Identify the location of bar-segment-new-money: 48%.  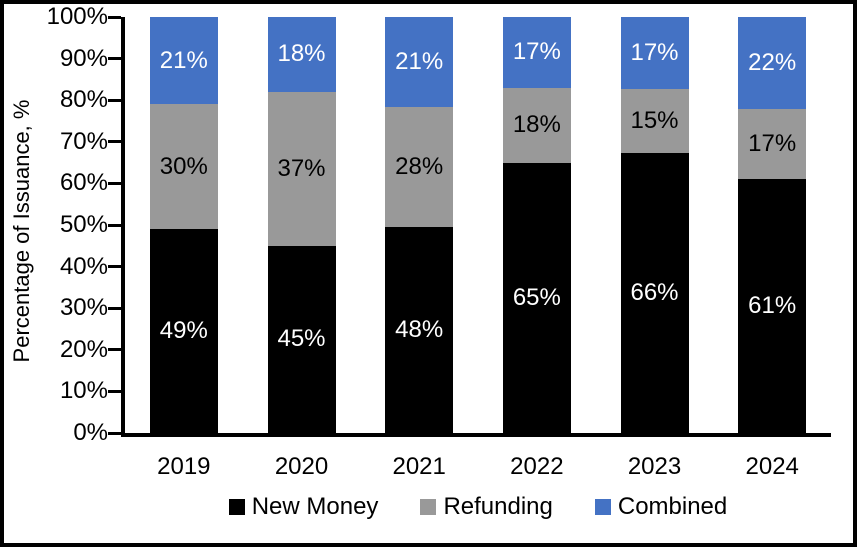
(419, 330).